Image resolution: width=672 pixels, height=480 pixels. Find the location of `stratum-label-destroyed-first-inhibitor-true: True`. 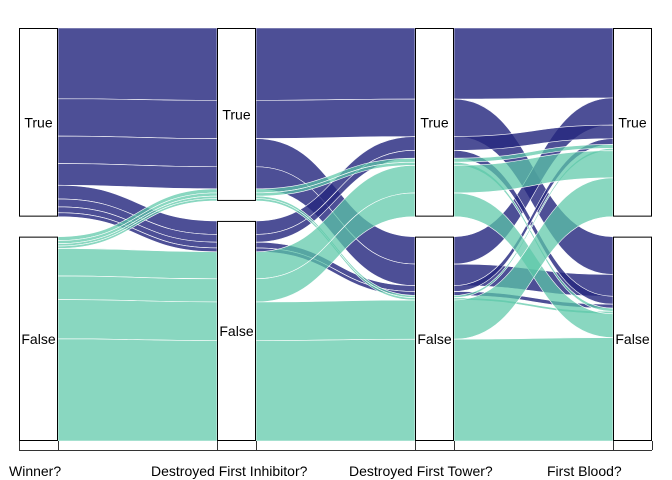

stratum-label-destroyed-first-inhibitor-true: True is located at coordinates (236, 114).